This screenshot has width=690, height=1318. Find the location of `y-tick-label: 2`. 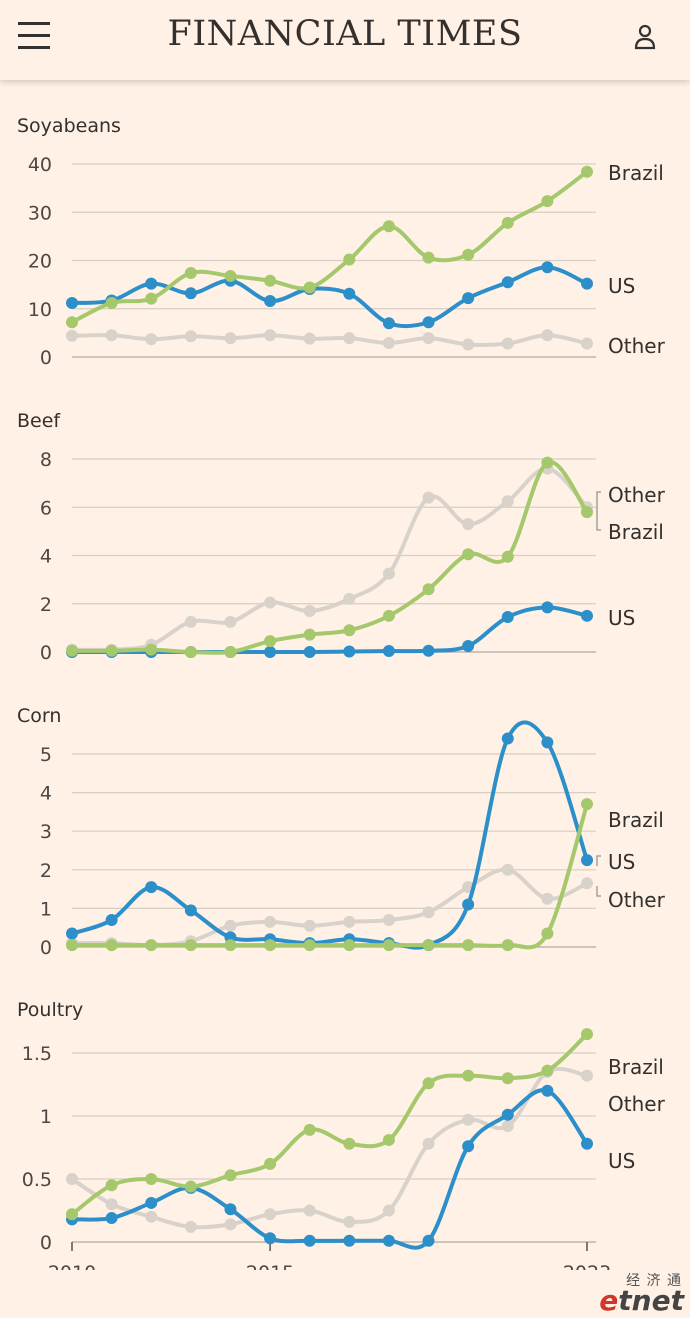

y-tick-label: 2 is located at coordinates (46, 871).